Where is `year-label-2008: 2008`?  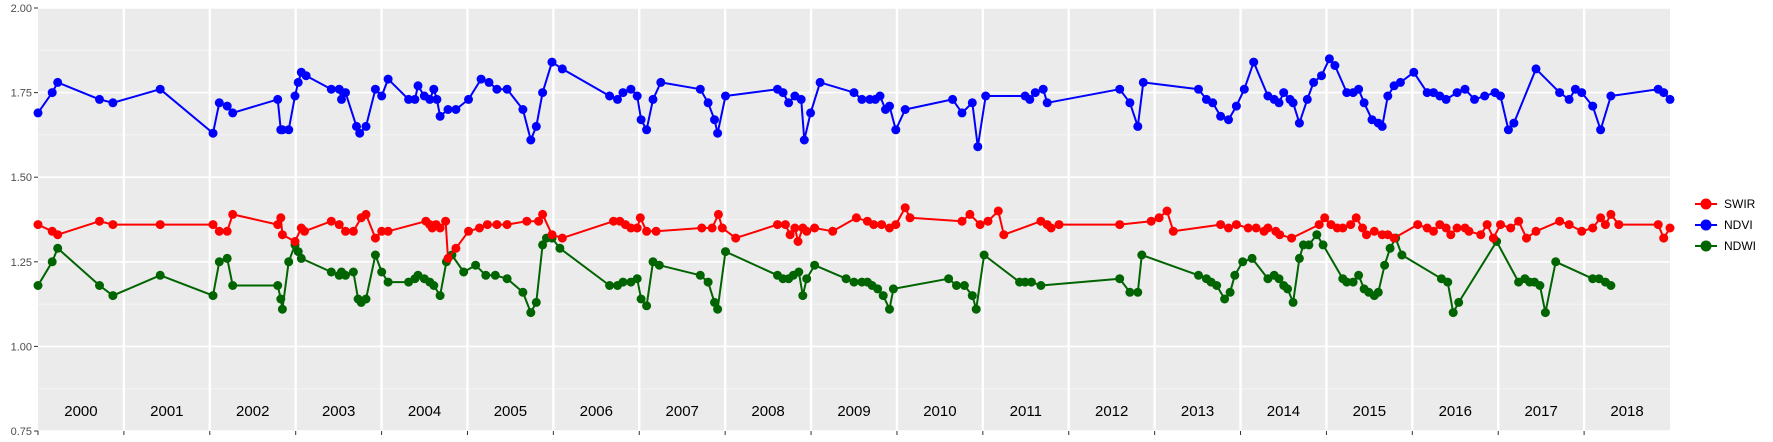
year-label-2008: 2008 is located at coordinates (767, 411).